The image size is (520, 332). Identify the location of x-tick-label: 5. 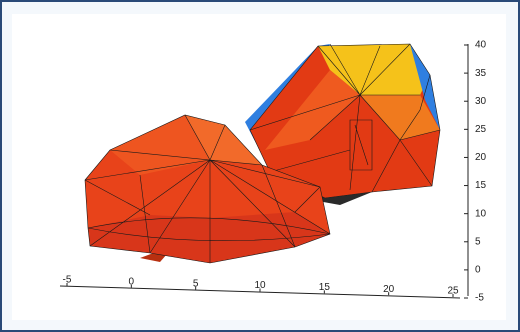
(196, 283).